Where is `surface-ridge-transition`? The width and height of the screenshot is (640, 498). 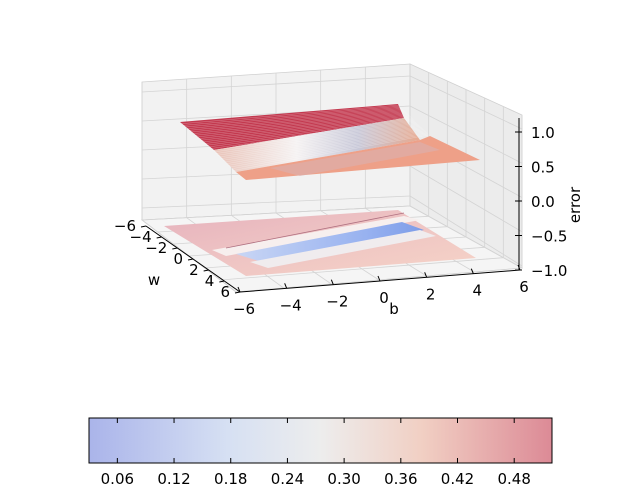 surface-ridge-transition is located at coordinates (317, 145).